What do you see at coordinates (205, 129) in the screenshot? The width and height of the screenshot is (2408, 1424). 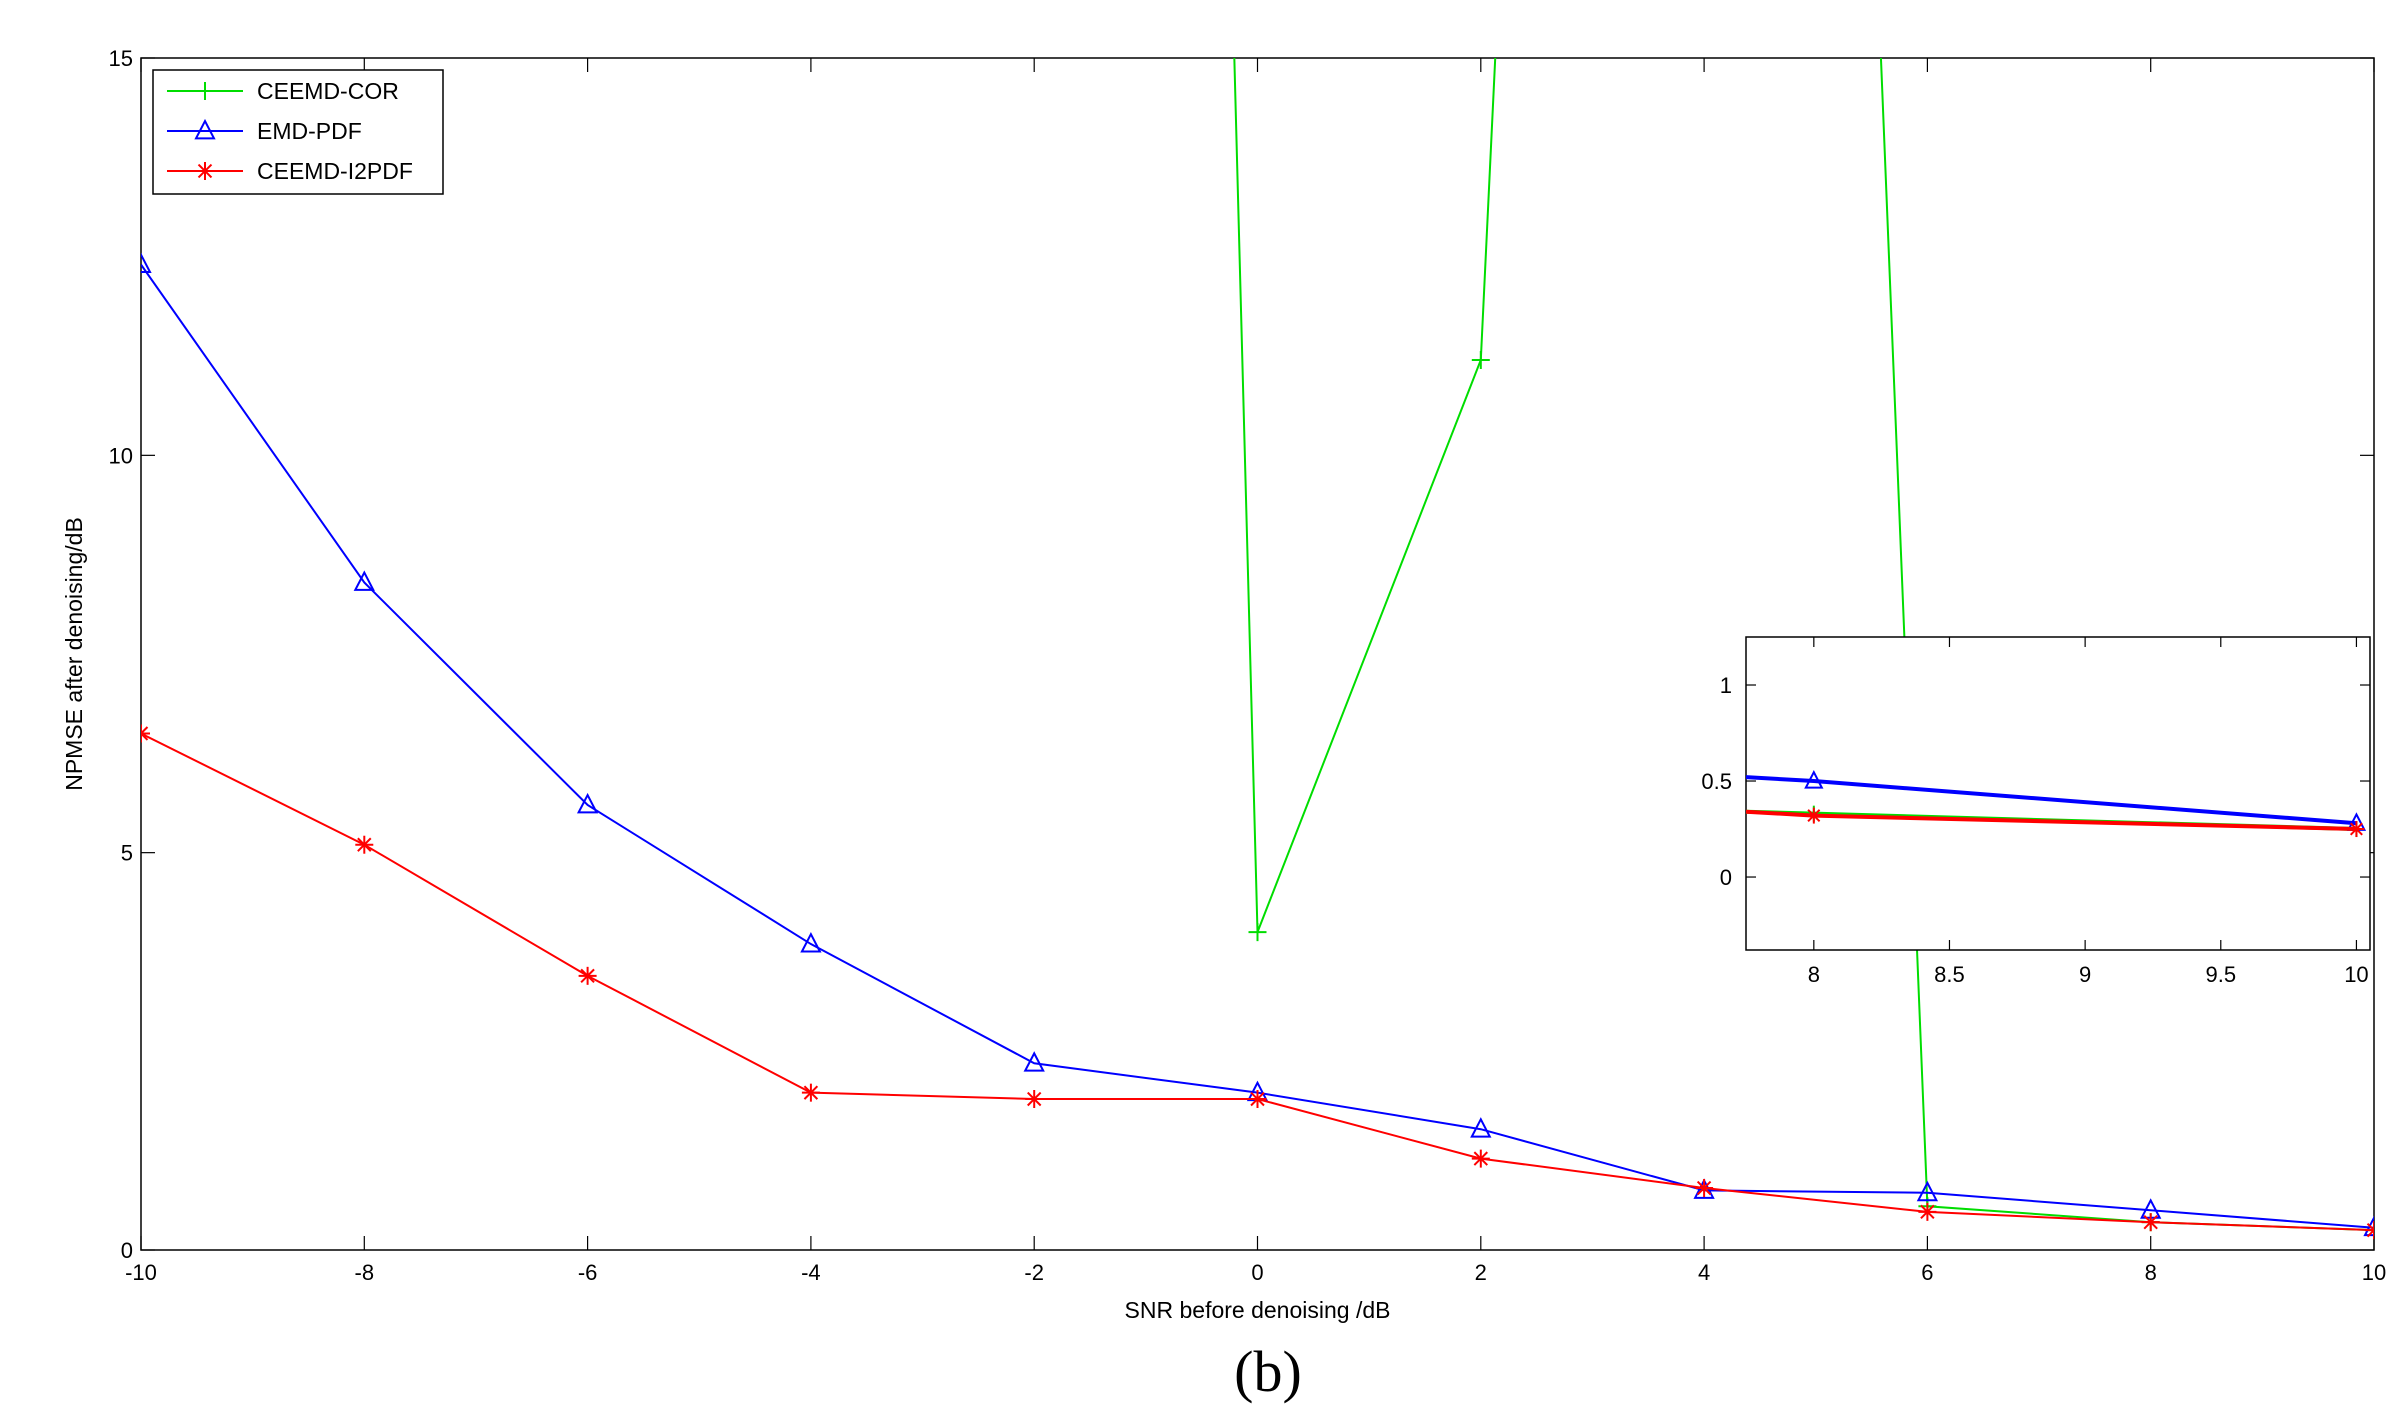 I see `legend-marker-emd-pdf` at bounding box center [205, 129].